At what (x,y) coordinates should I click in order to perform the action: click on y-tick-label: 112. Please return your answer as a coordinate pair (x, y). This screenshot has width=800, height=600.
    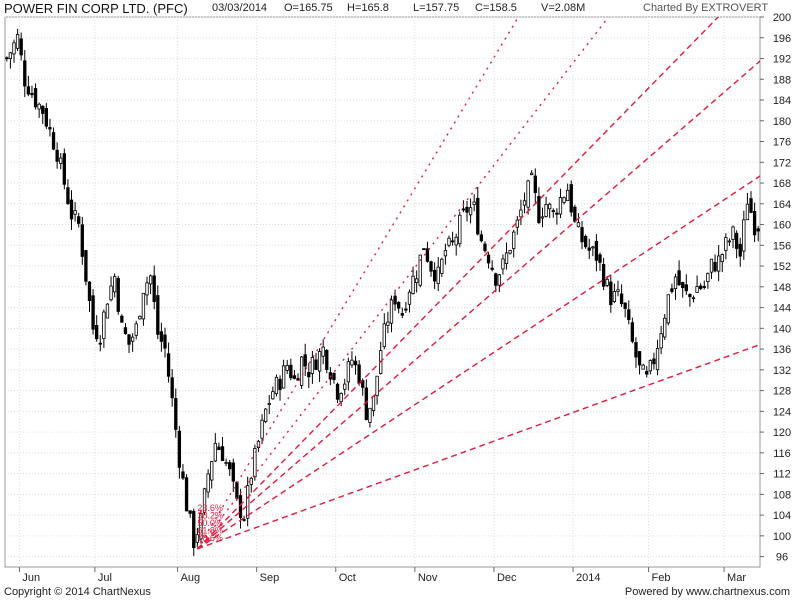
    Looking at the image, I should click on (782, 475).